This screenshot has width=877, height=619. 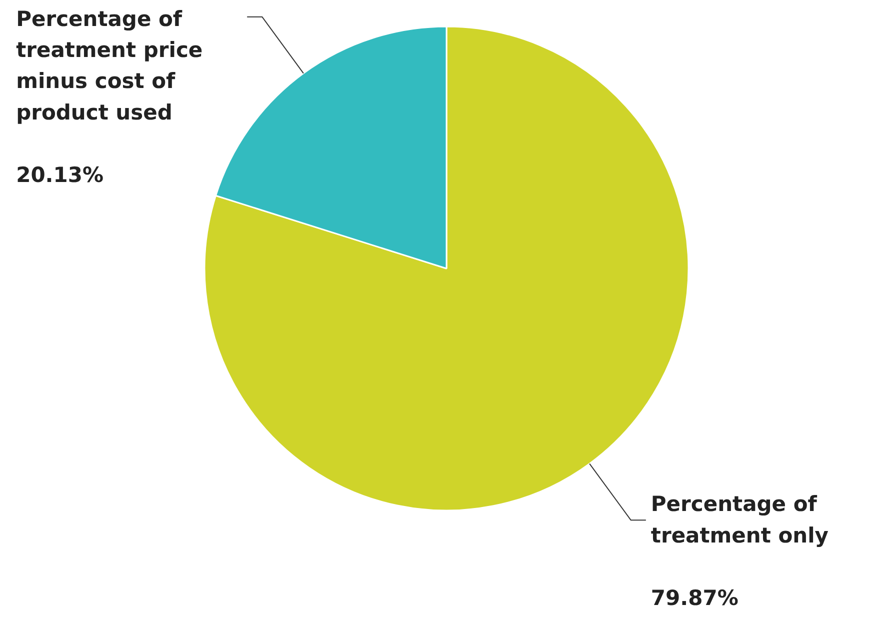 I want to click on slice-label: Percentage of treatment only, so click(x=739, y=520).